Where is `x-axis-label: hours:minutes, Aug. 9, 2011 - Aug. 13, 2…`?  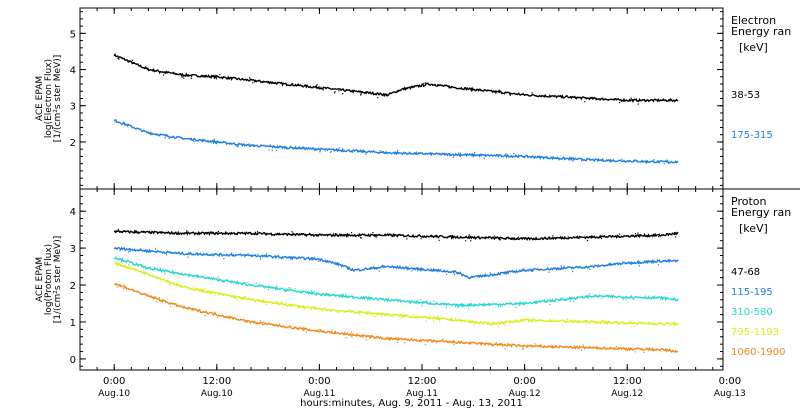
x-axis-label: hours:minutes, Aug. 9, 2011 - Aug. 13, 2… is located at coordinates (411, 403).